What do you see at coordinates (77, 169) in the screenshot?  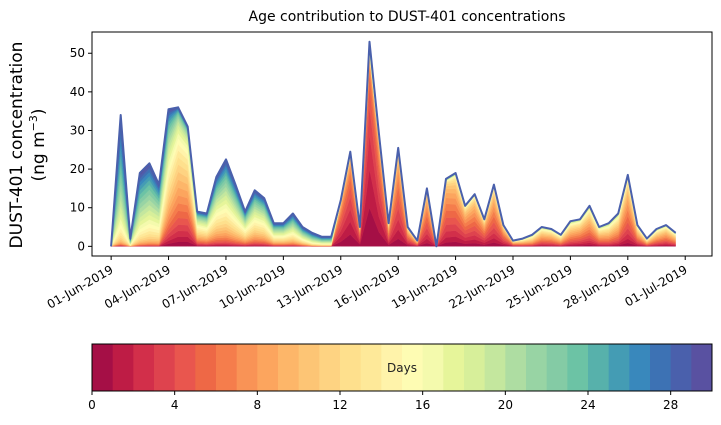 I see `y-tick-label: 20` at bounding box center [77, 169].